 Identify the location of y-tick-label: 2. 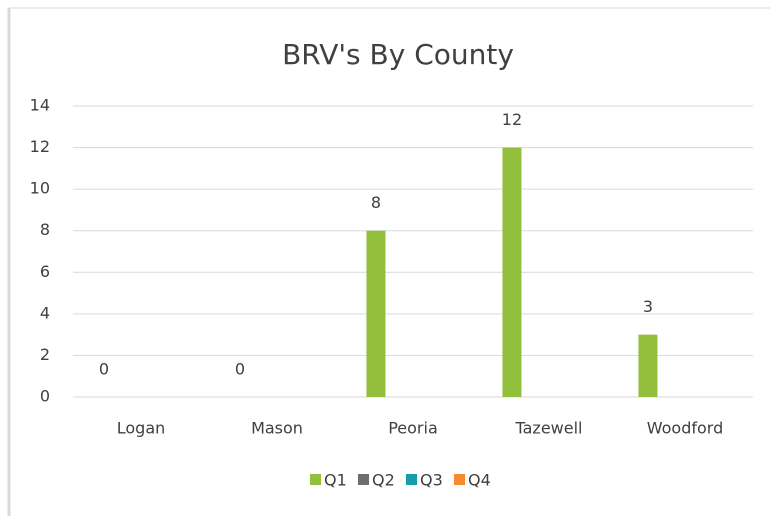
(45, 354).